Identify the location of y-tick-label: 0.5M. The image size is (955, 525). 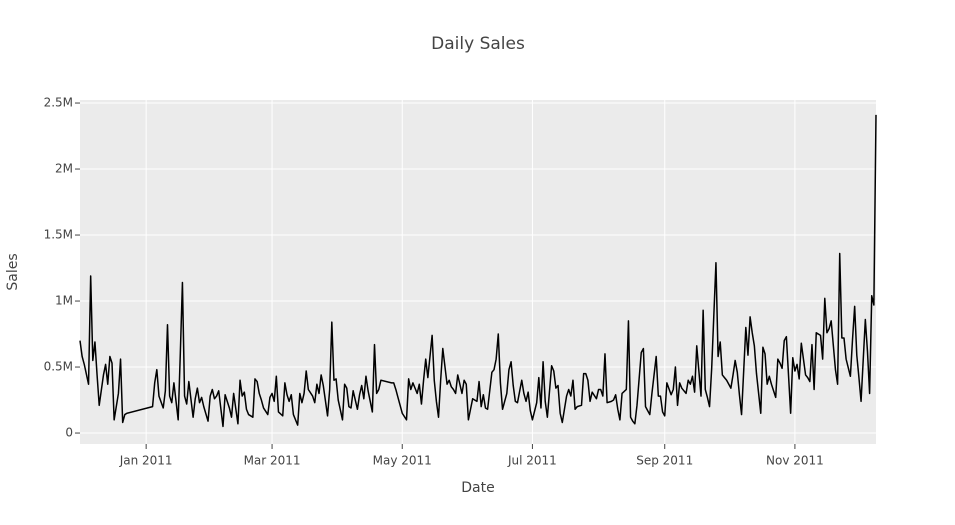
(58, 367).